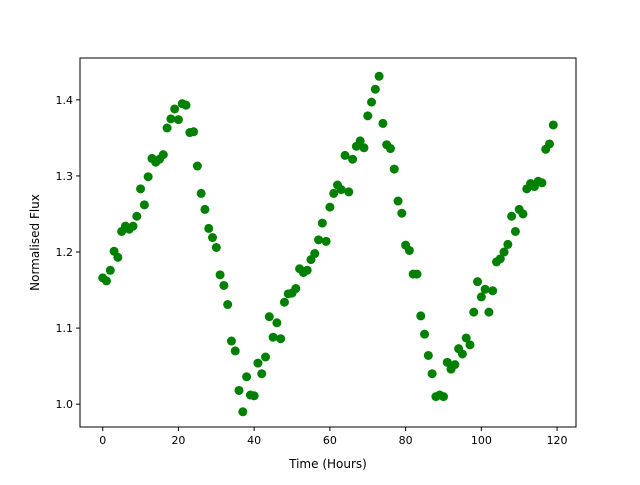 Image resolution: width=640 pixels, height=485 pixels. What do you see at coordinates (35, 242) in the screenshot?
I see `y-axis-label: Normalised Flux` at bounding box center [35, 242].